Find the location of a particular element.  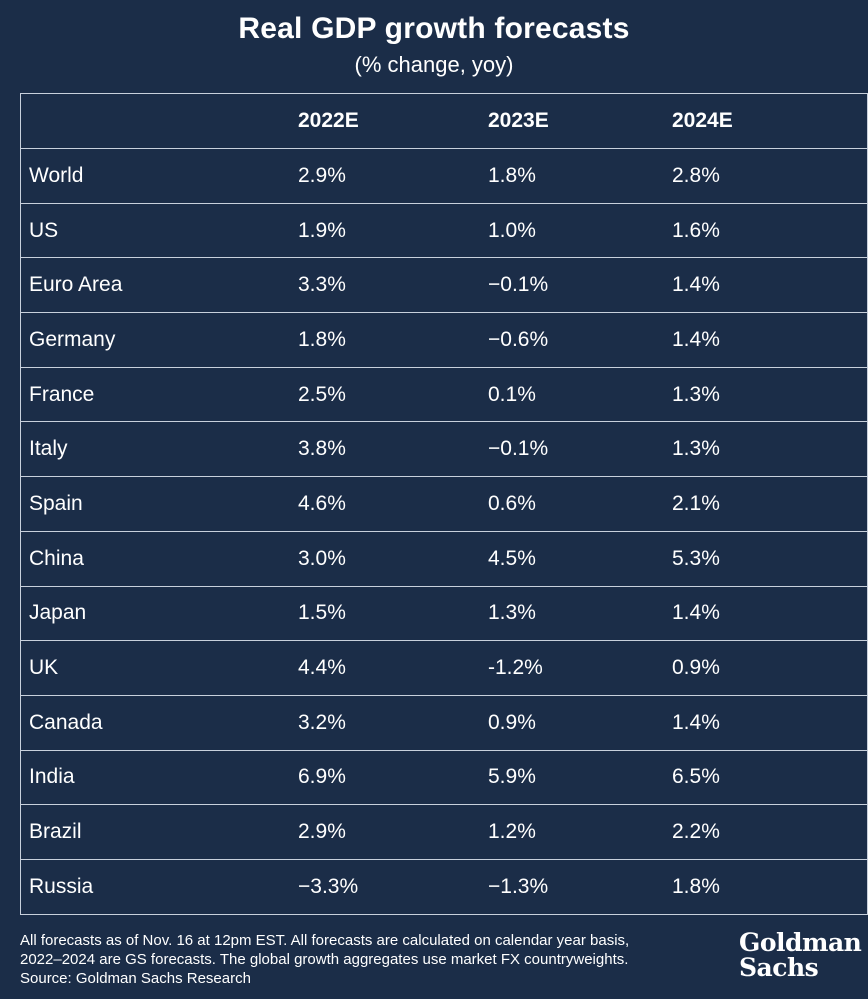

column-header-2023e: 2023E is located at coordinates (562, 121).